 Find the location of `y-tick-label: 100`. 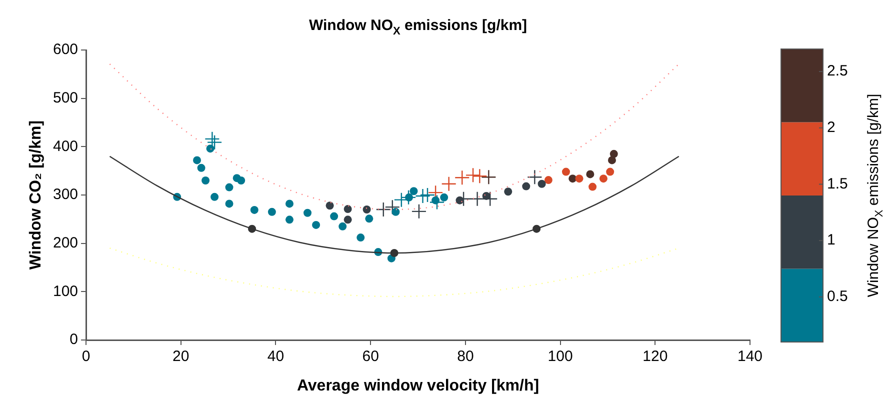

y-tick-label: 100 is located at coordinates (65, 291).